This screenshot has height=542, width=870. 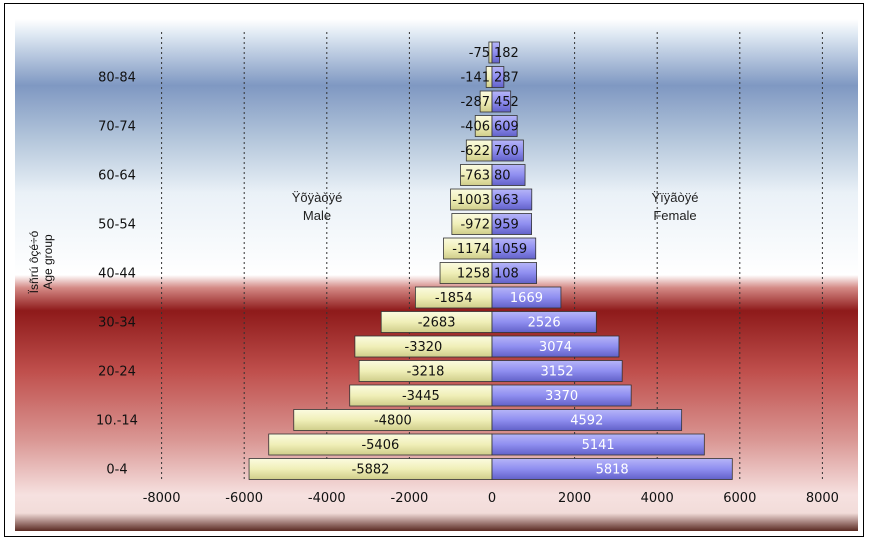 I want to click on female-data-label: 1669, so click(x=526, y=298).